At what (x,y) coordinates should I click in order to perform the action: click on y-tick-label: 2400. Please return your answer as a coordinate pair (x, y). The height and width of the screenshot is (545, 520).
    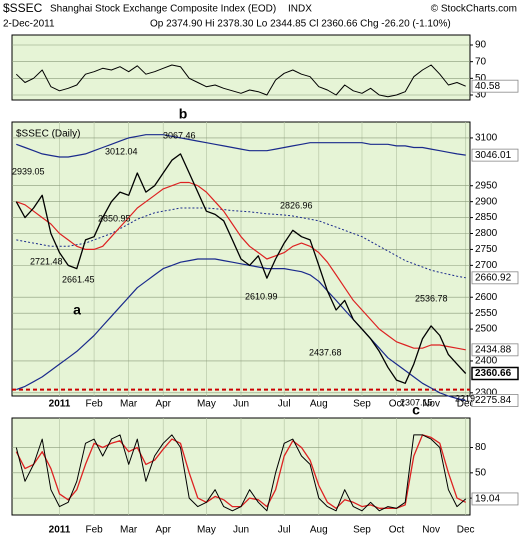
    Looking at the image, I should click on (486, 361).